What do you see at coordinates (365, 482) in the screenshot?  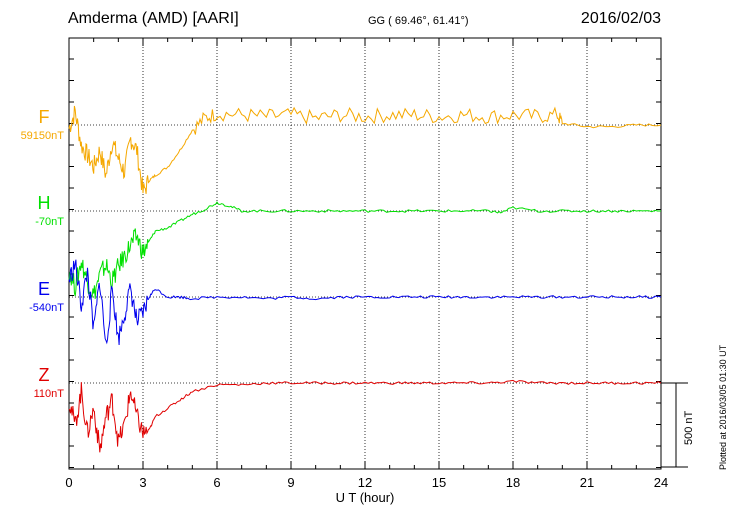 I see `x-tick-label: 12` at bounding box center [365, 482].